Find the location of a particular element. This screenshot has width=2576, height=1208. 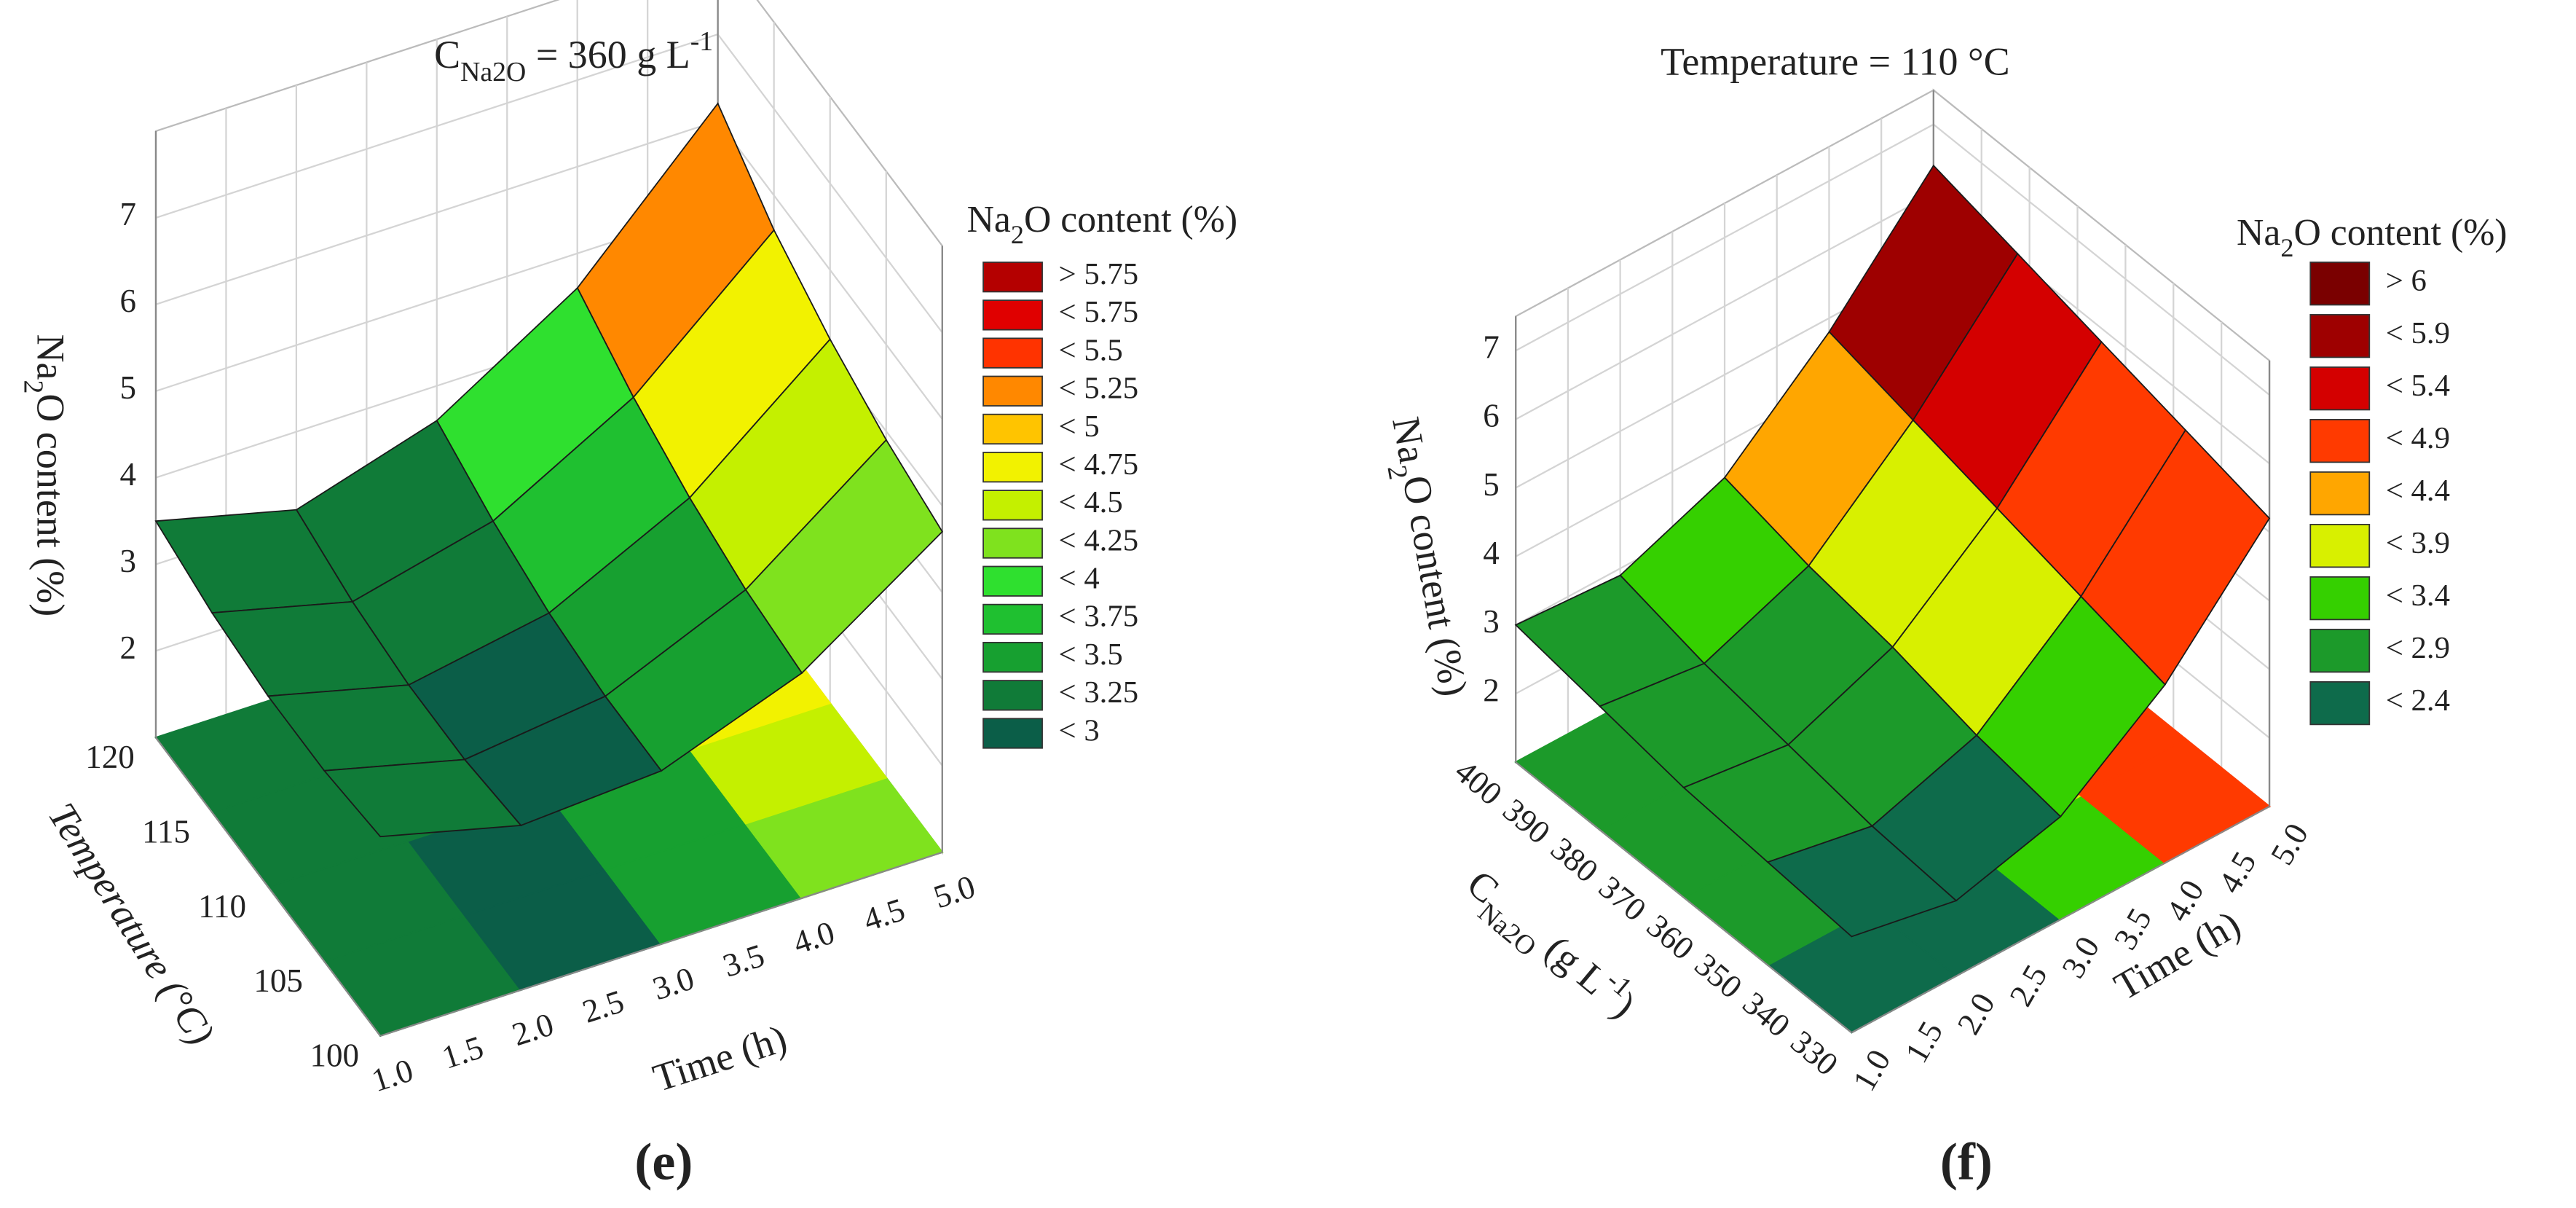

legend-label: > 5.75 is located at coordinates (1099, 274).